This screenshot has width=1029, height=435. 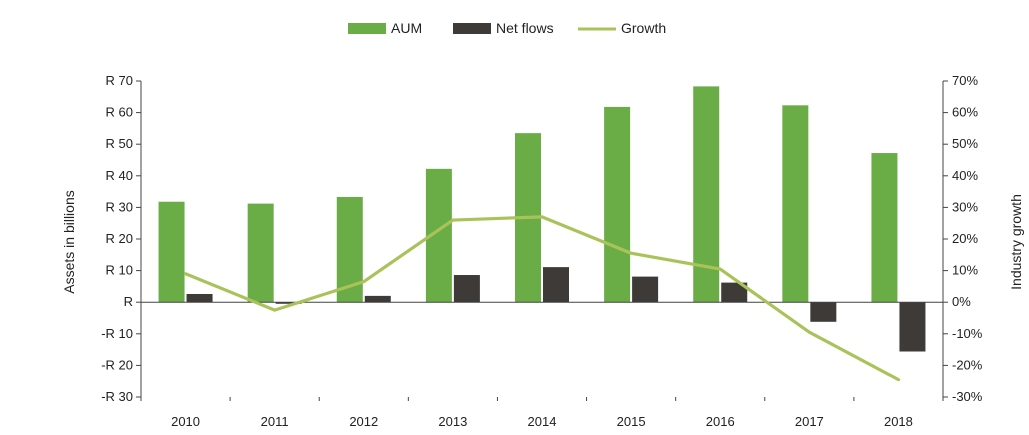 I want to click on y-axis-tick-label: R 40, so click(x=119, y=175).